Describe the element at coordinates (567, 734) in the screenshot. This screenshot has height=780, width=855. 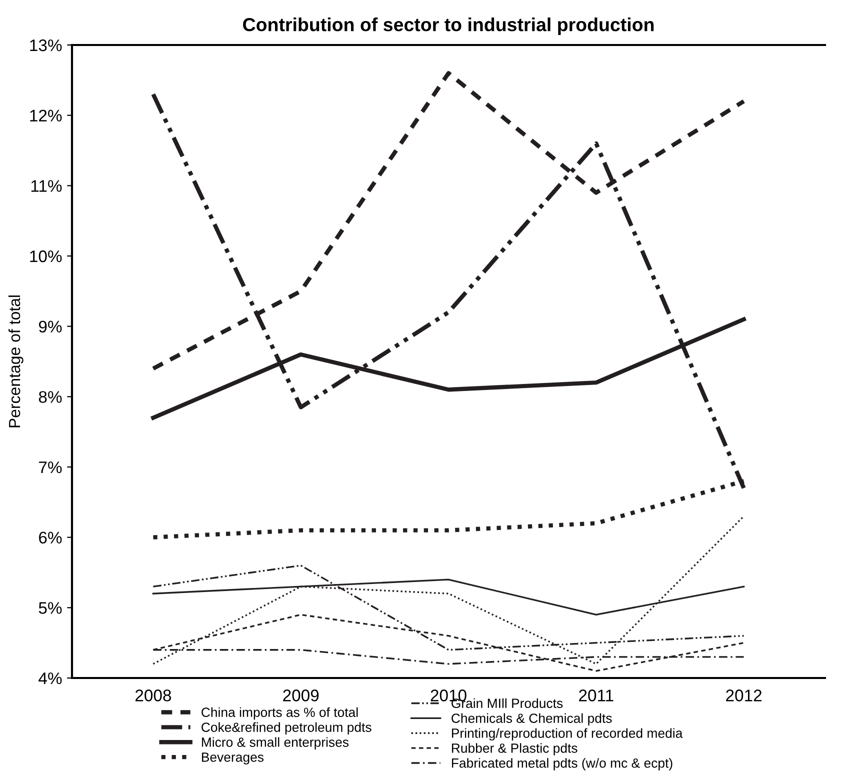
I see `legend-label: Printing/reproduction of recorded media` at that location.